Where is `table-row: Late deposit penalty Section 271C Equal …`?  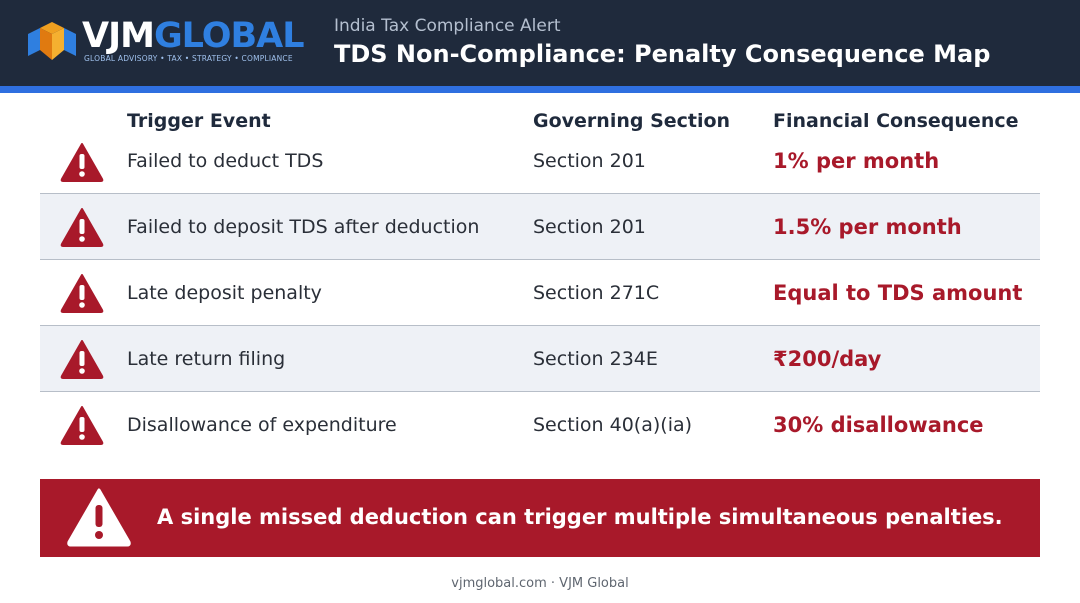
table-row: Late deposit penalty Section 271C Equal … is located at coordinates (540, 293).